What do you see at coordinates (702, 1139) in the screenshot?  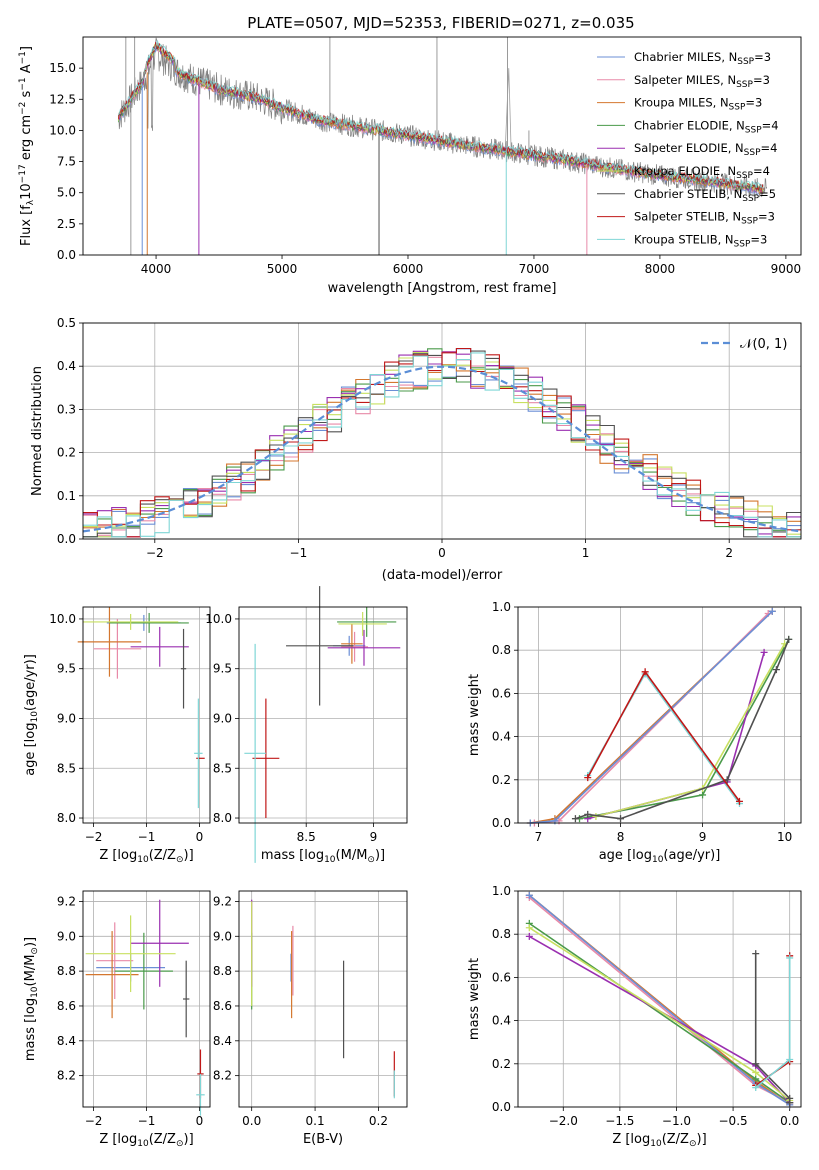 I see `z_weight-x-label-part: )]` at bounding box center [702, 1139].